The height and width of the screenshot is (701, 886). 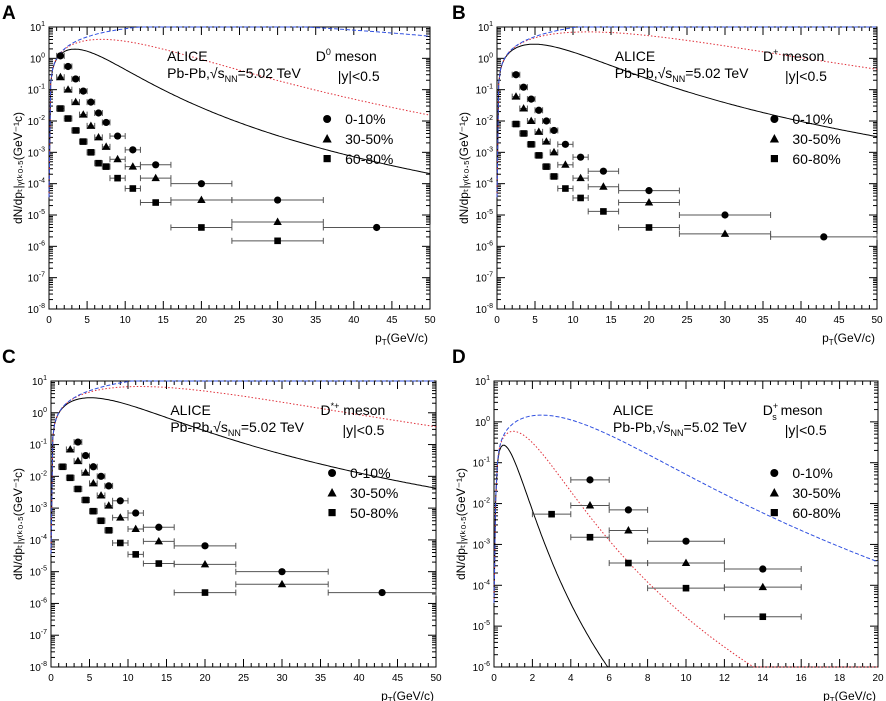 What do you see at coordinates (849, 695) in the screenshot?
I see `x-axis-label: pT(GeV/c)` at bounding box center [849, 695].